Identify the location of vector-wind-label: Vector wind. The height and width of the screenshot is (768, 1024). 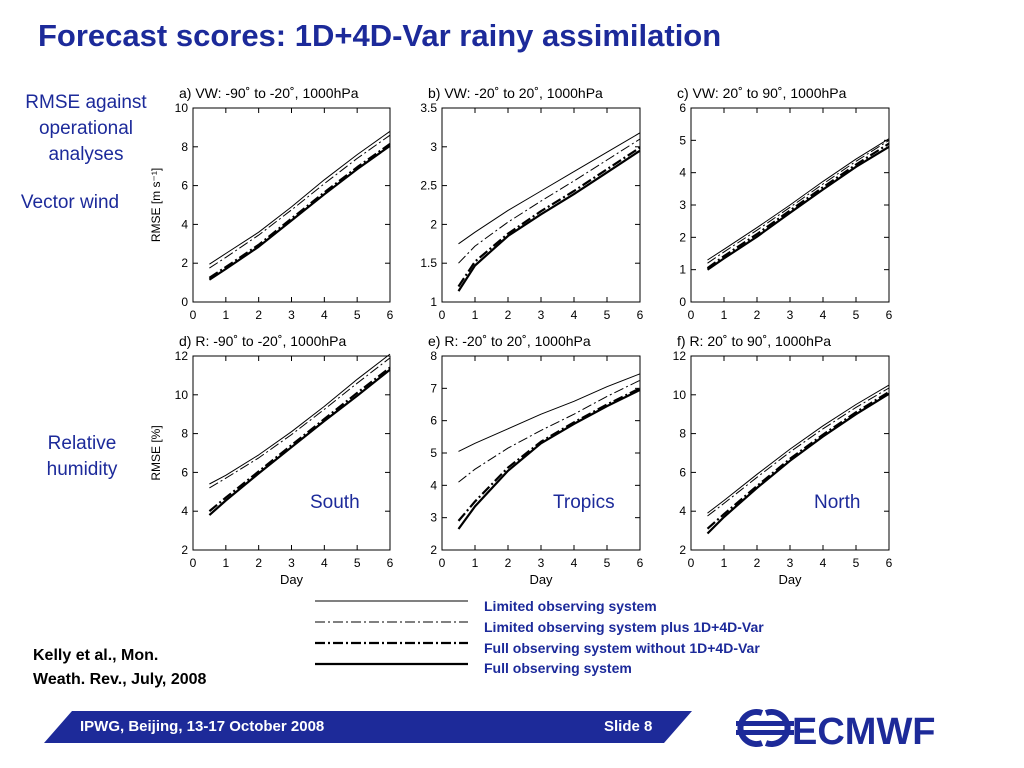
(70, 202).